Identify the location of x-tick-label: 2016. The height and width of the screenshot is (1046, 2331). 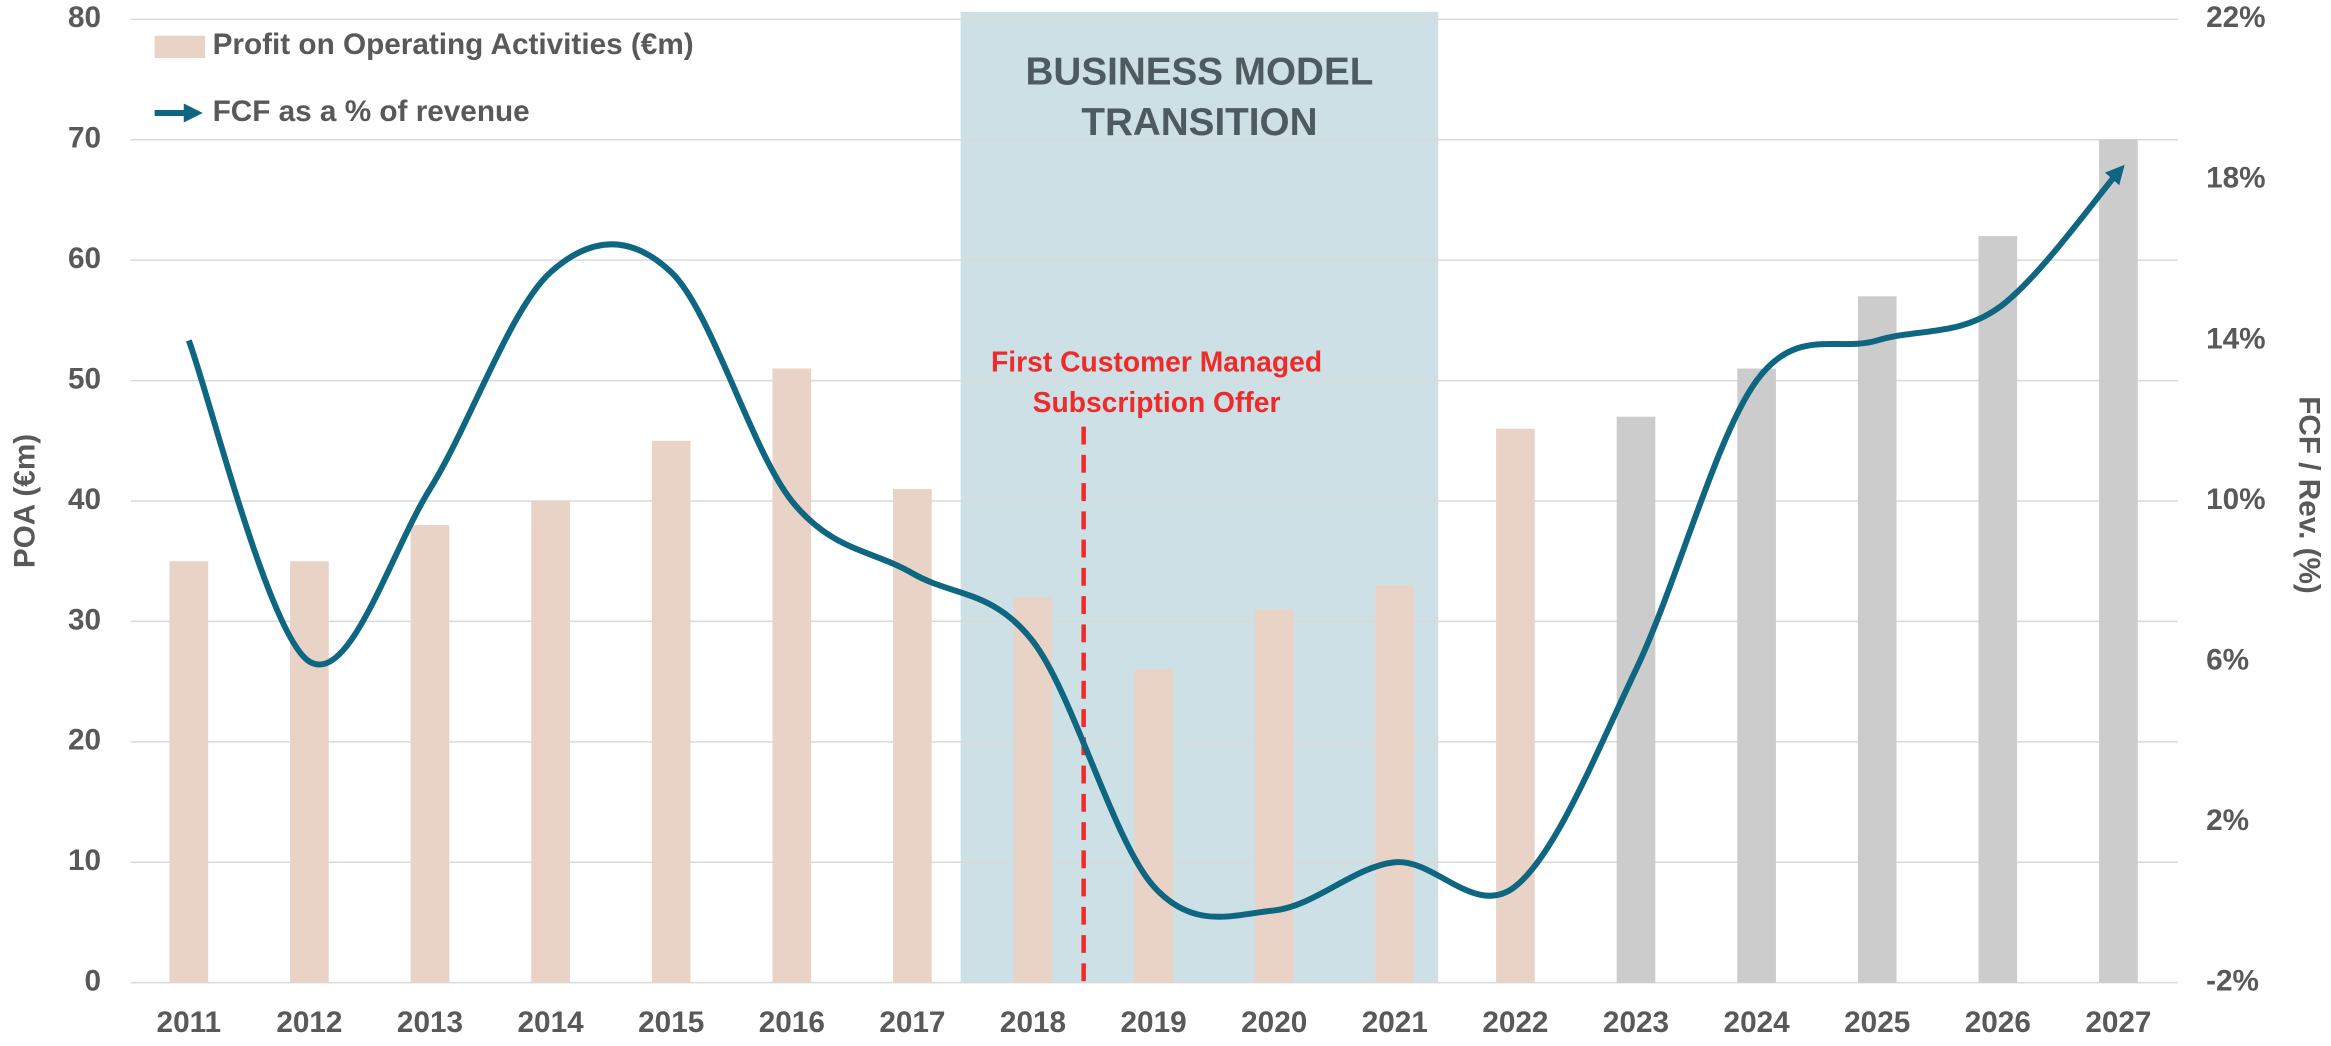
(792, 1022).